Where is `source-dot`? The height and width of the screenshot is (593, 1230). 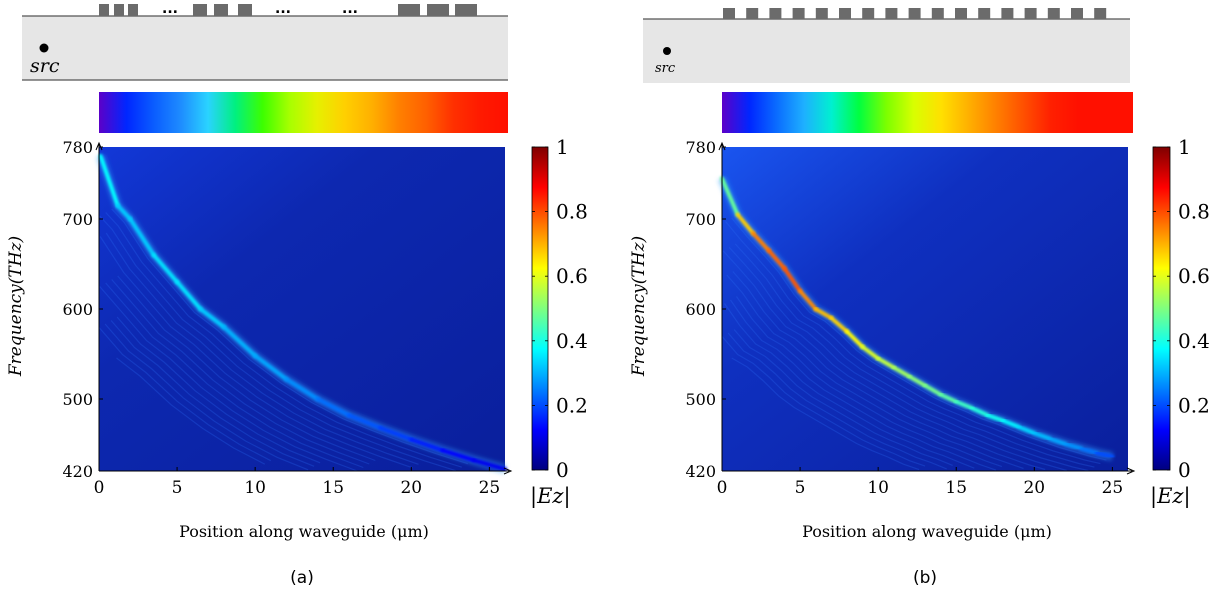 source-dot is located at coordinates (667, 51).